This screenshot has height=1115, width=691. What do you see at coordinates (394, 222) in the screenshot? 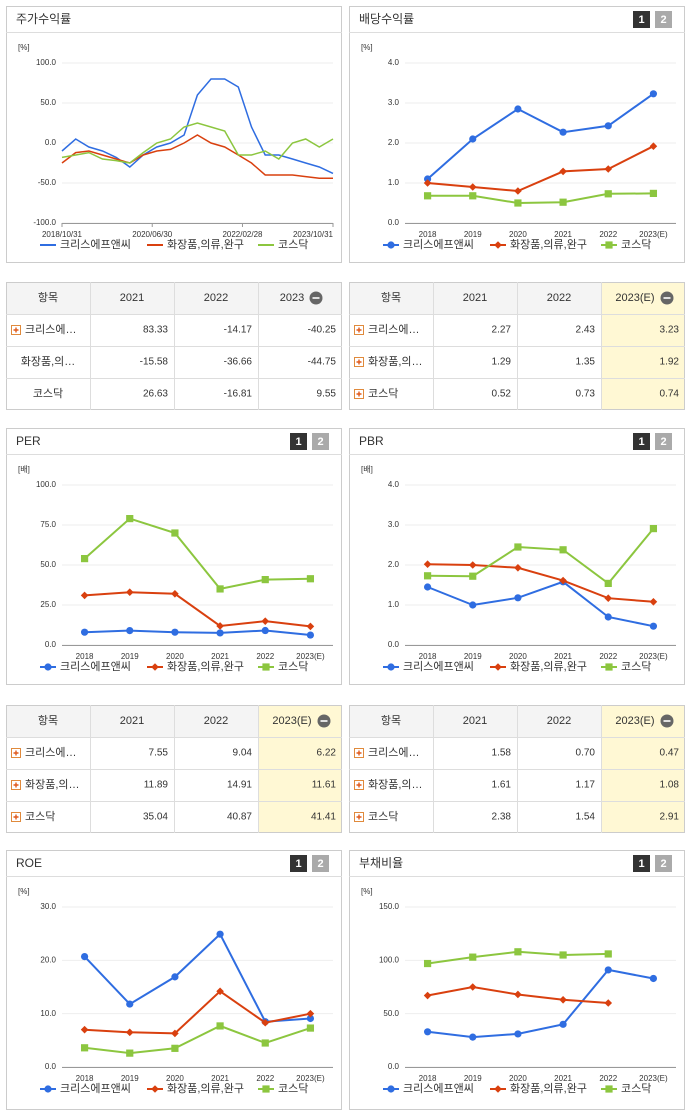
I see `y-tick-label: 0.0` at bounding box center [394, 222].